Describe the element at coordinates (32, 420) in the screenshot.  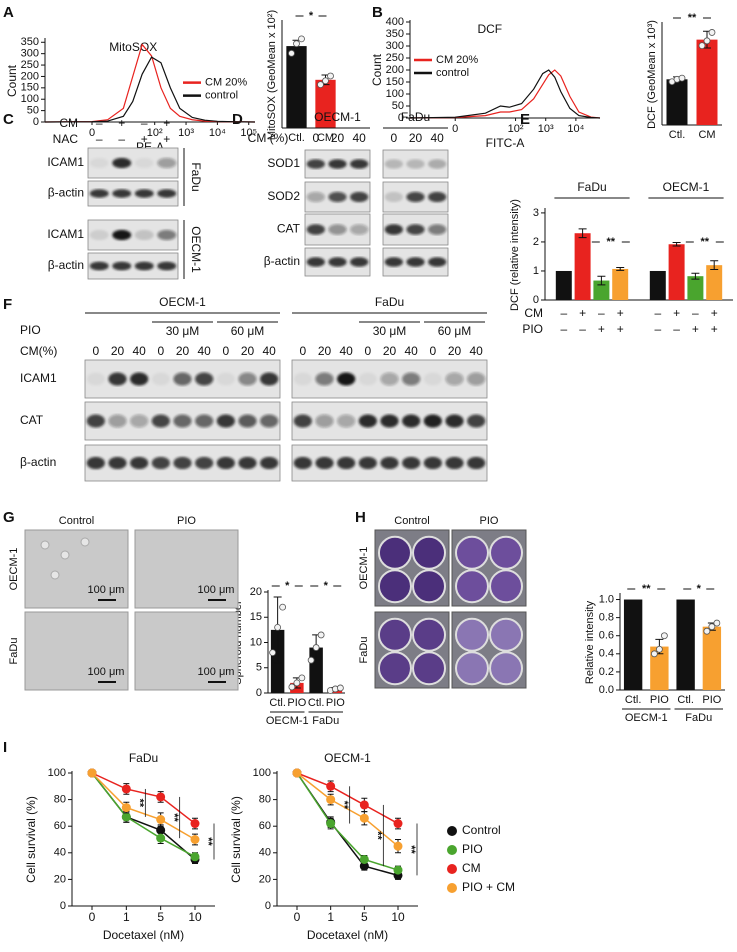
I see `protein-label: CAT` at that location.